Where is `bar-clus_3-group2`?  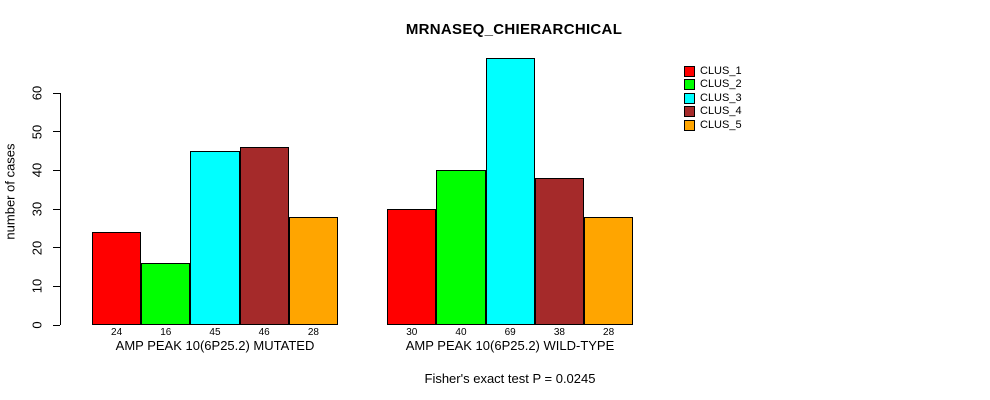
bar-clus_3-group2 is located at coordinates (510, 191).